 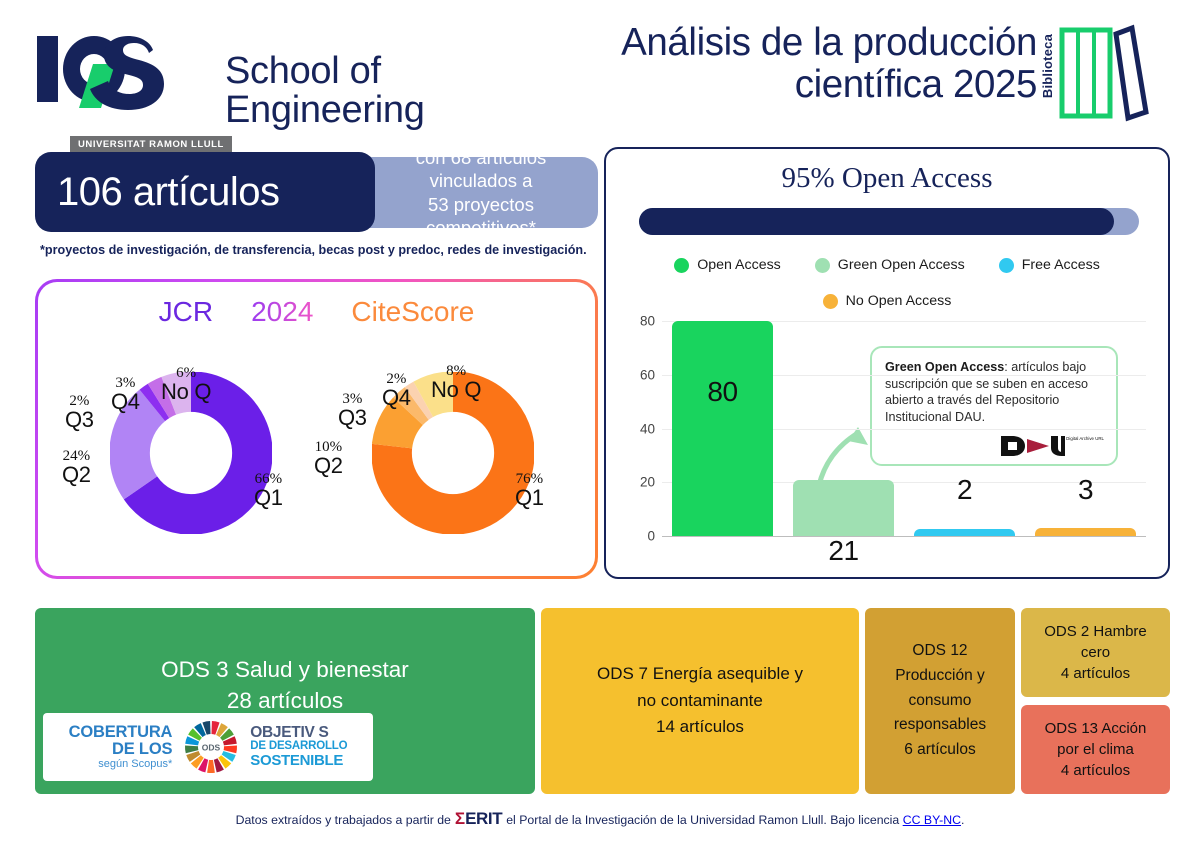 What do you see at coordinates (76, 467) in the screenshot?
I see `jcr-label-q2: 24% Q2` at bounding box center [76, 467].